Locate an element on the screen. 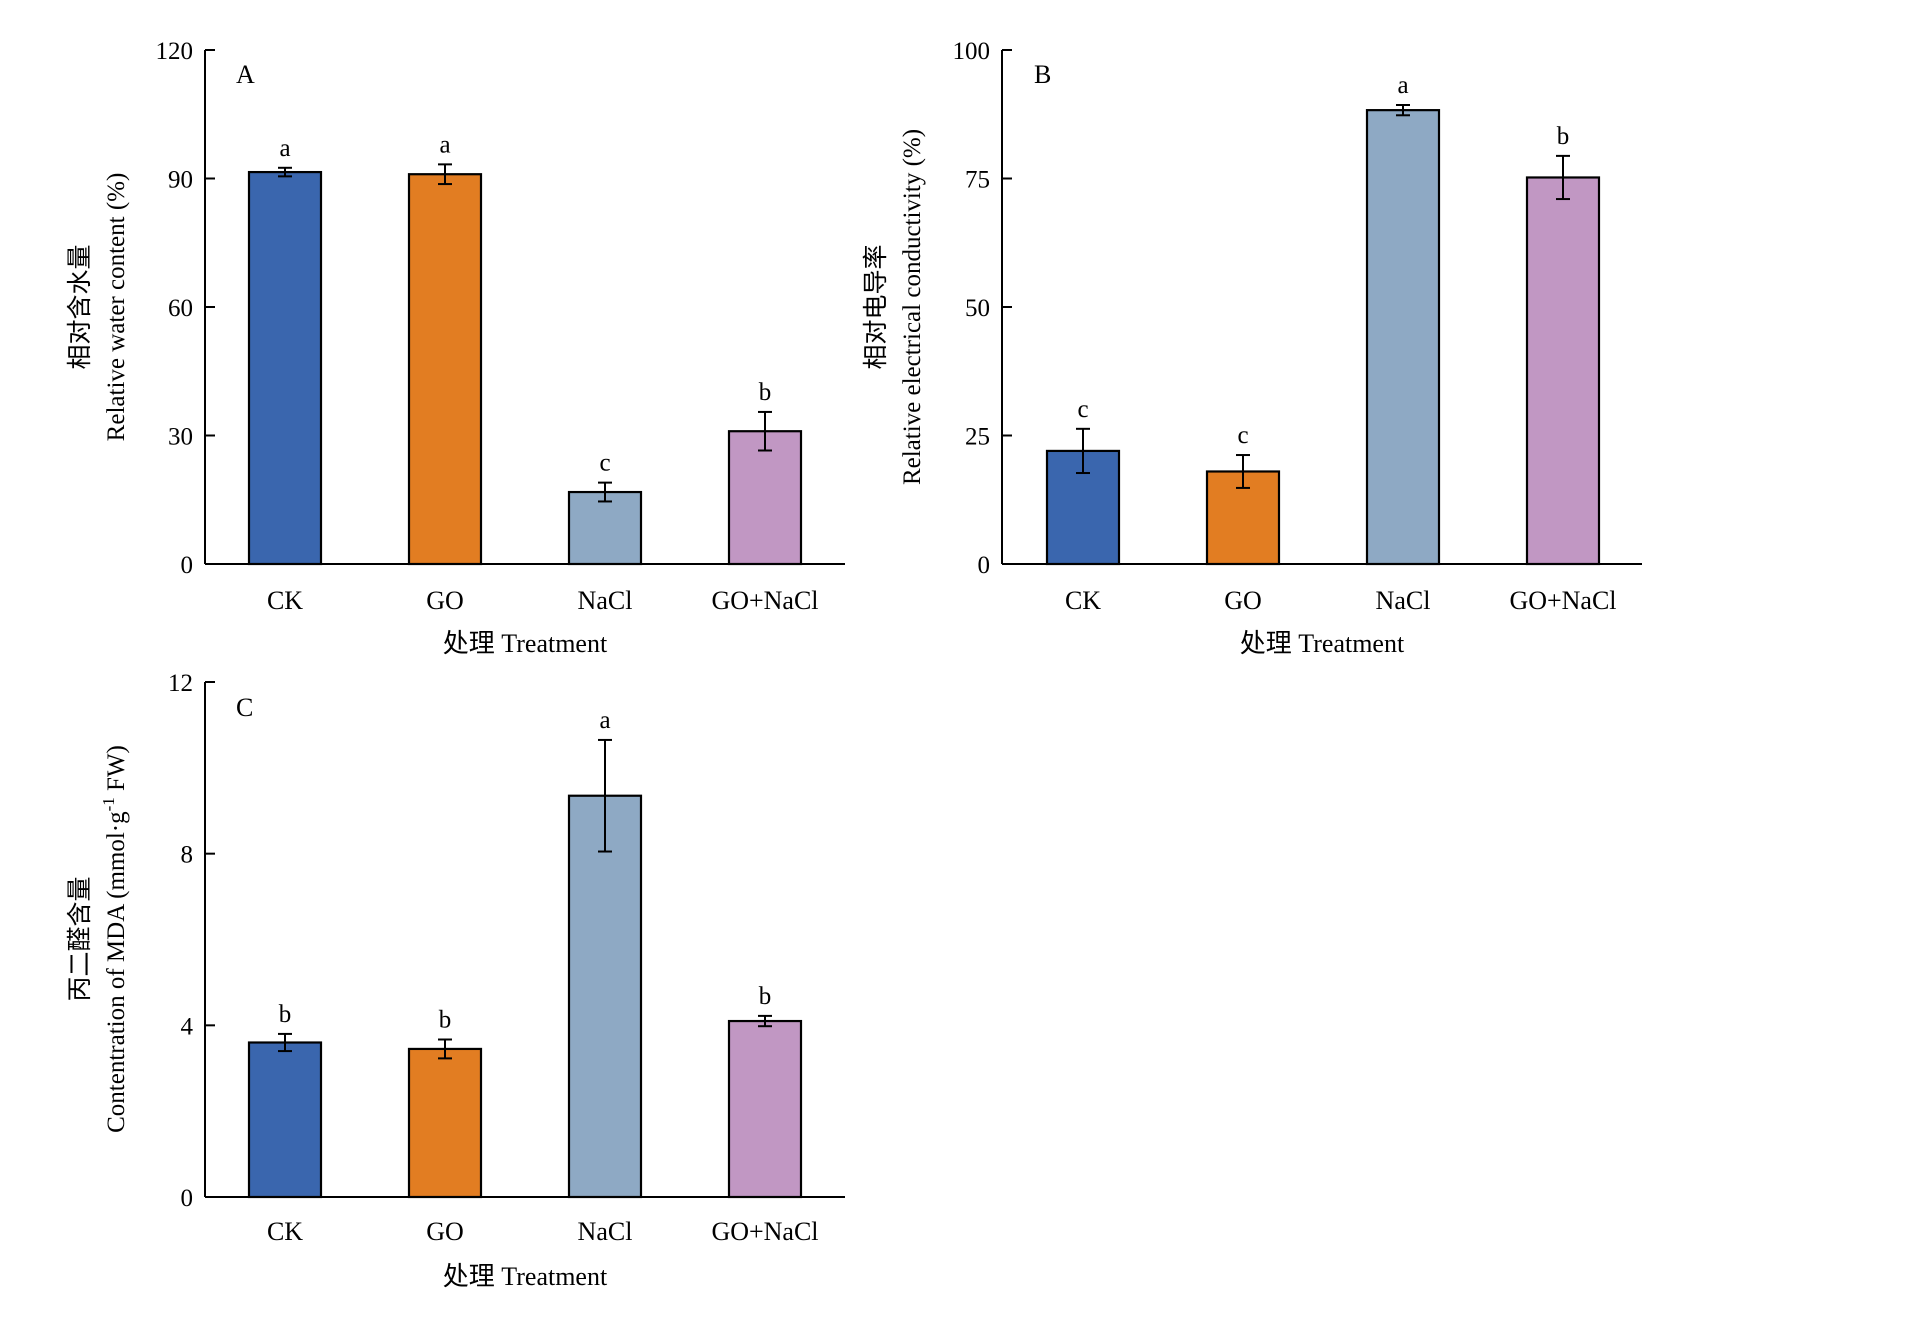 The height and width of the screenshot is (1320, 1909). y-tick-label: 4 is located at coordinates (187, 1026).